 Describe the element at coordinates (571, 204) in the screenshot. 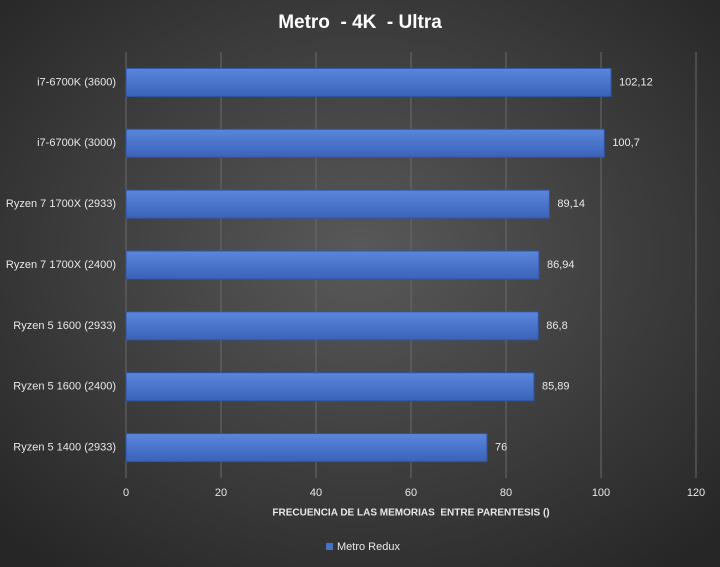

I see `value-label: 89,14` at that location.